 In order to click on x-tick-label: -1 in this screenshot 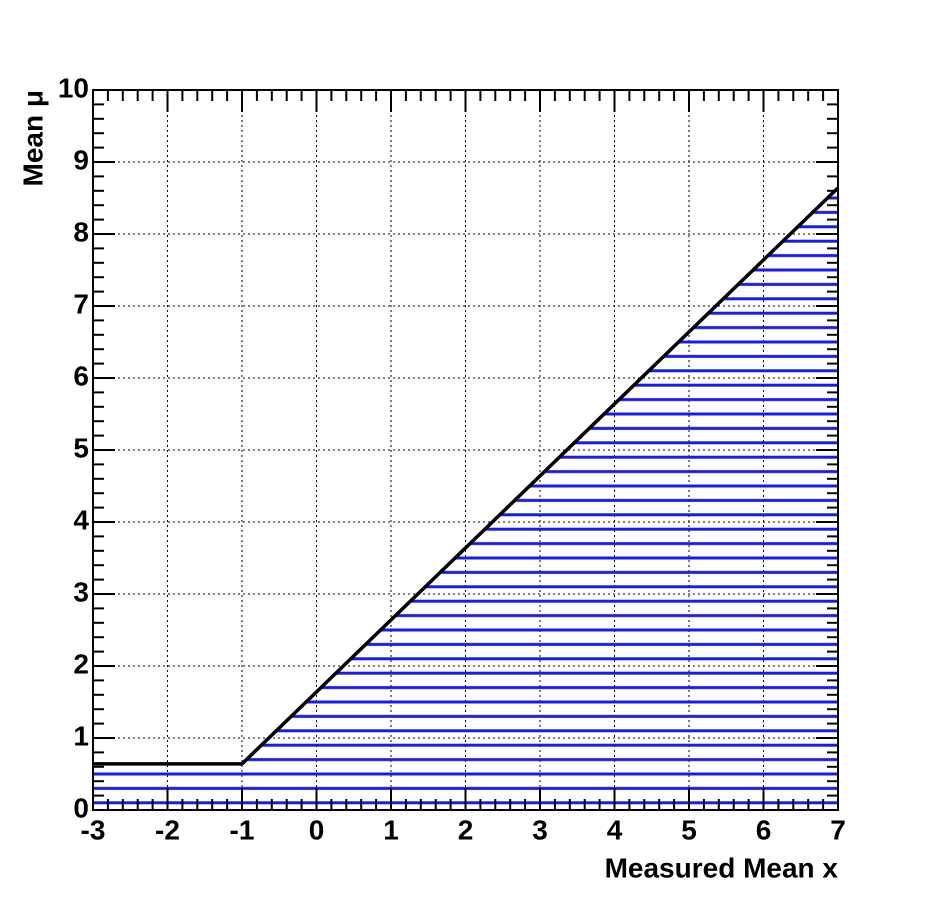, I will do `click(242, 829)`.